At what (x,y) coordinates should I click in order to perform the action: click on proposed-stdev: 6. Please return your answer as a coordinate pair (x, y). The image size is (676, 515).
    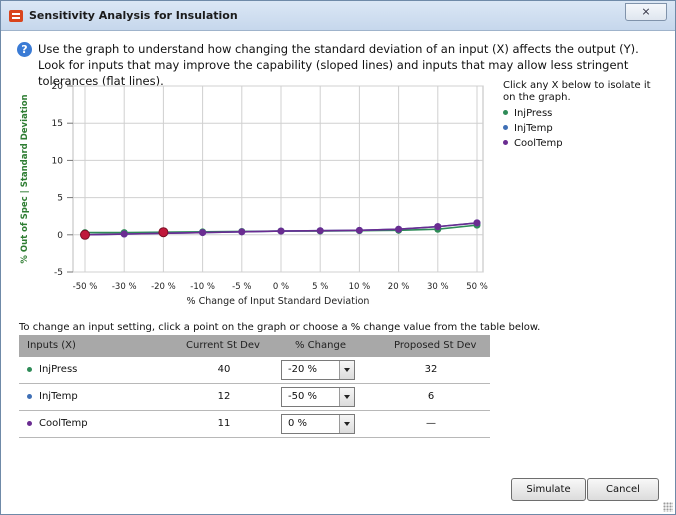
    Looking at the image, I should click on (431, 396).